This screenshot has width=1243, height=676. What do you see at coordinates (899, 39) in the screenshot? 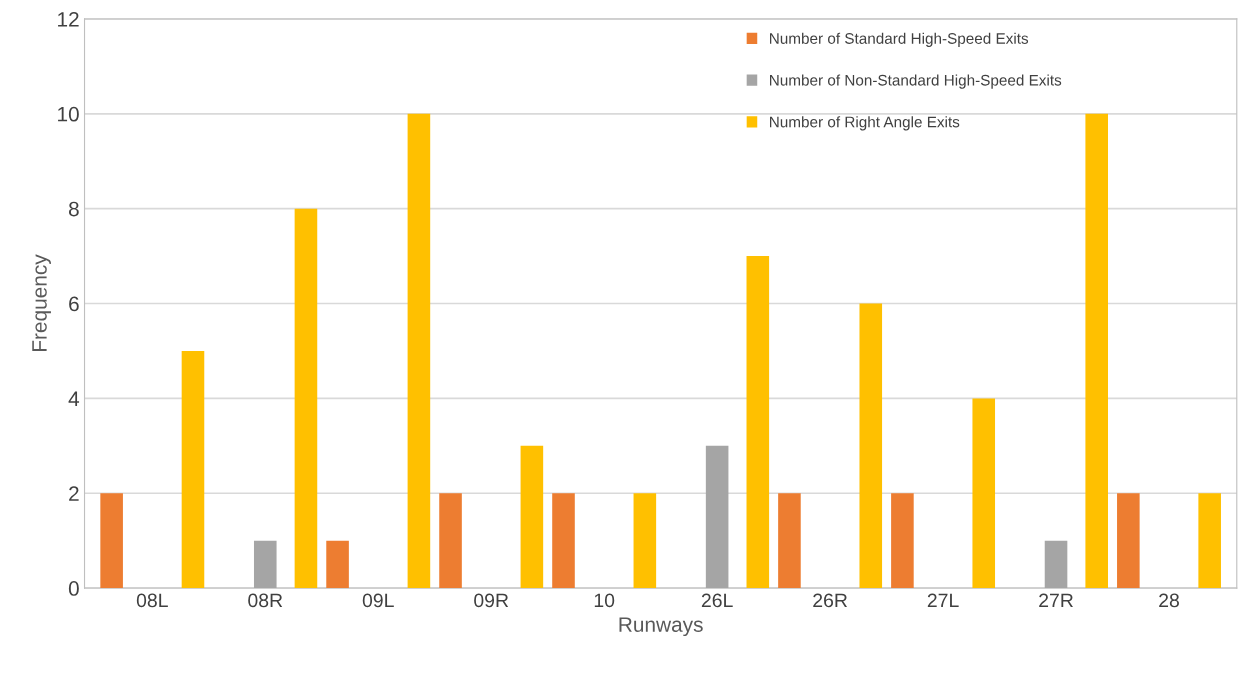
I see `legend-label: Number of Standard High-Speed Exits` at bounding box center [899, 39].